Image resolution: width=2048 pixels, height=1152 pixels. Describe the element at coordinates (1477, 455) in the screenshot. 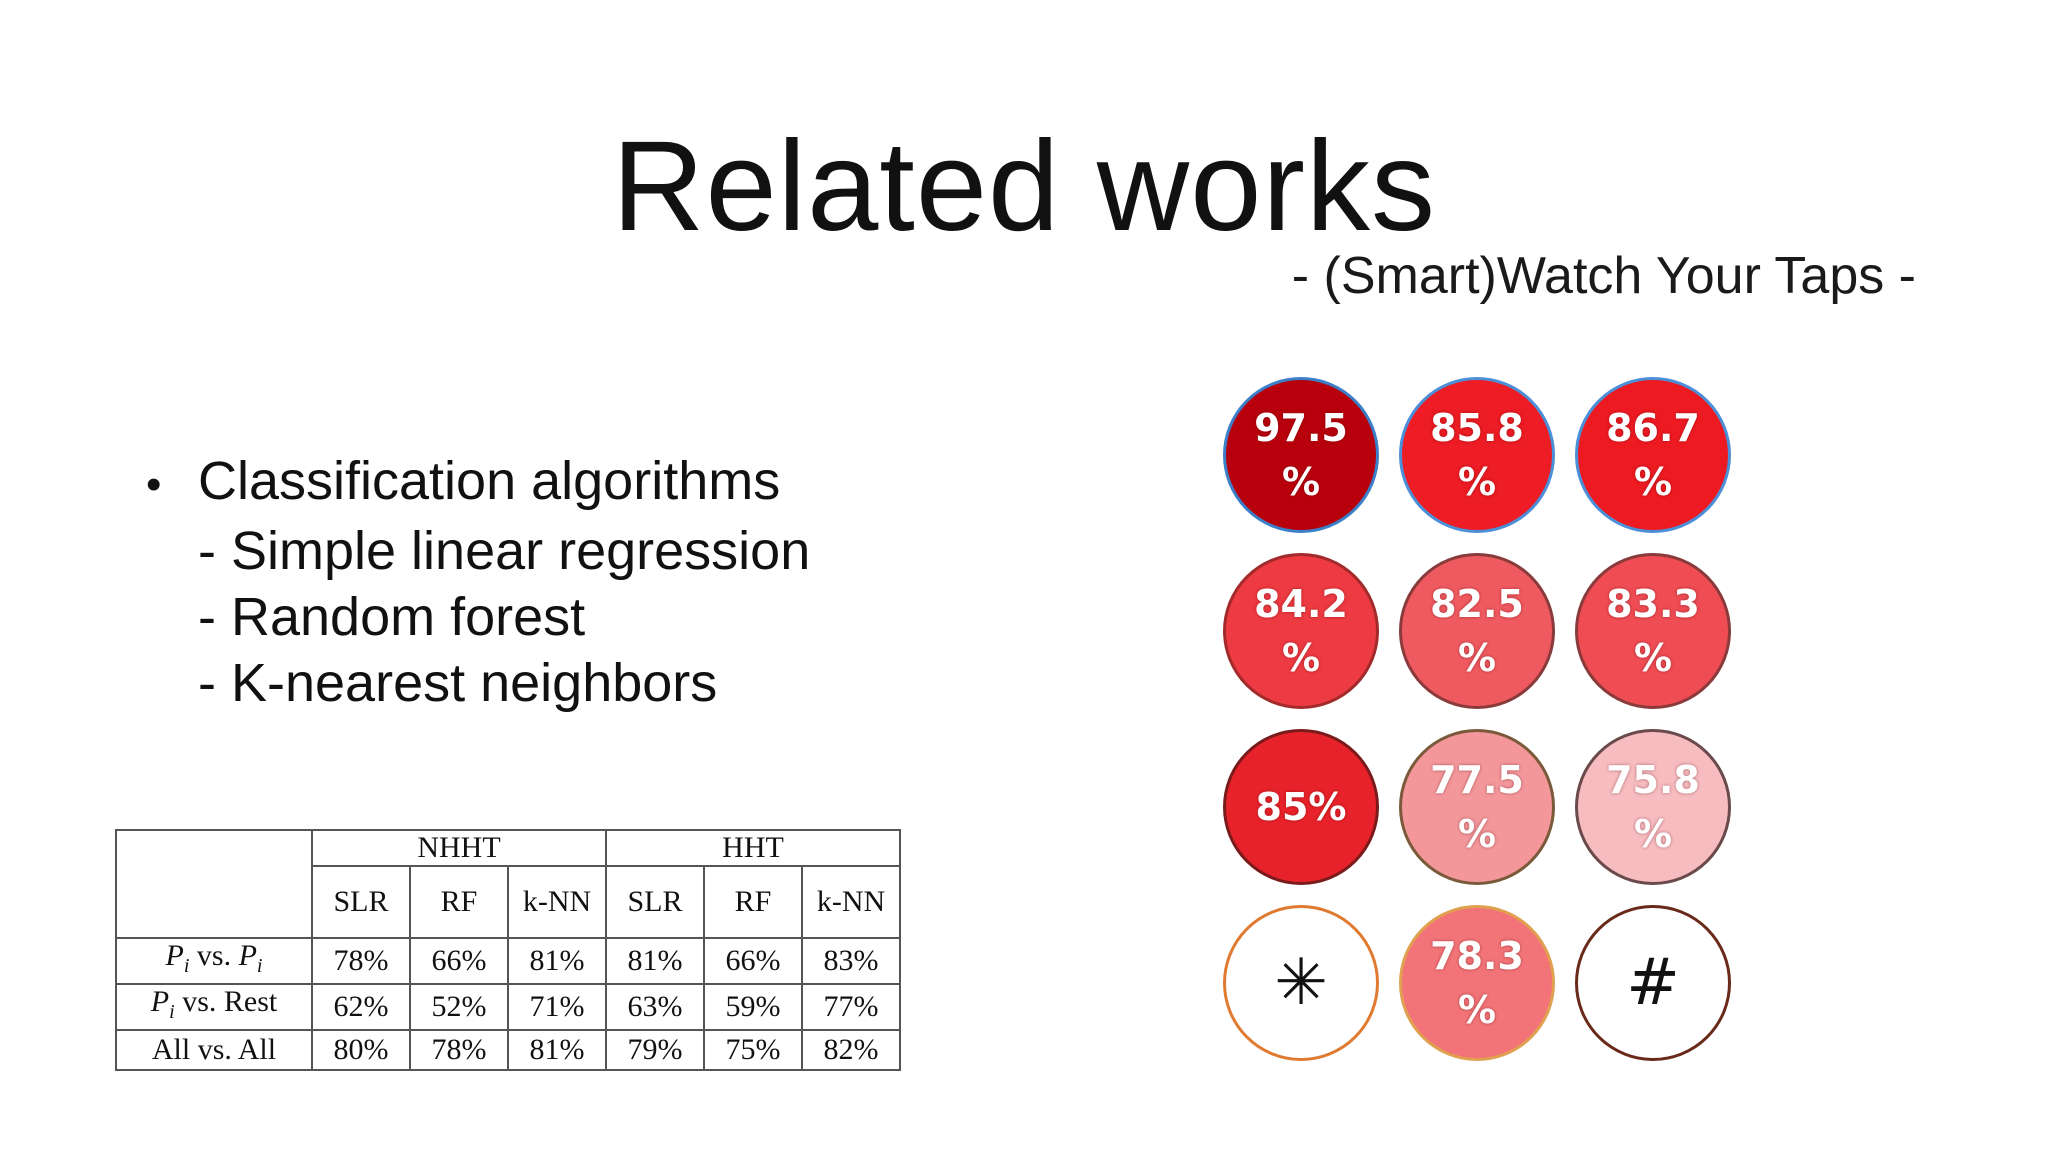

I see `keypad-accuracy-key: 85.8%` at that location.